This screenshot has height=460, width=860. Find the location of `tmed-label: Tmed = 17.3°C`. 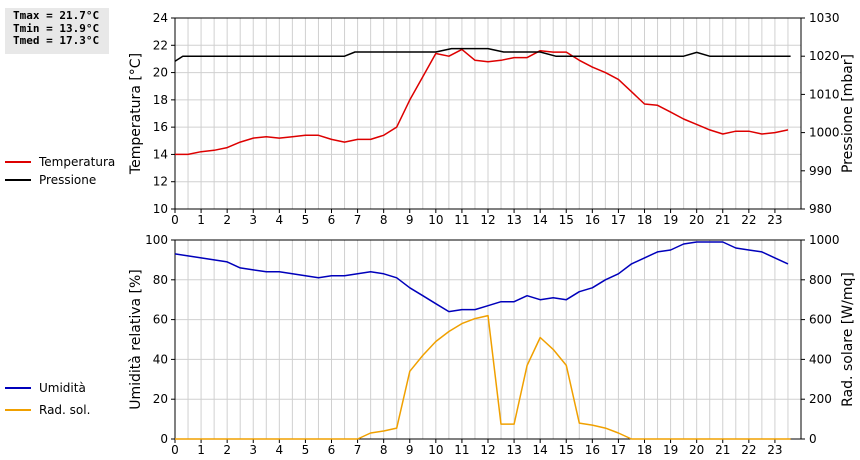

tmed-label: Tmed = 17.3°C is located at coordinates (56, 40).